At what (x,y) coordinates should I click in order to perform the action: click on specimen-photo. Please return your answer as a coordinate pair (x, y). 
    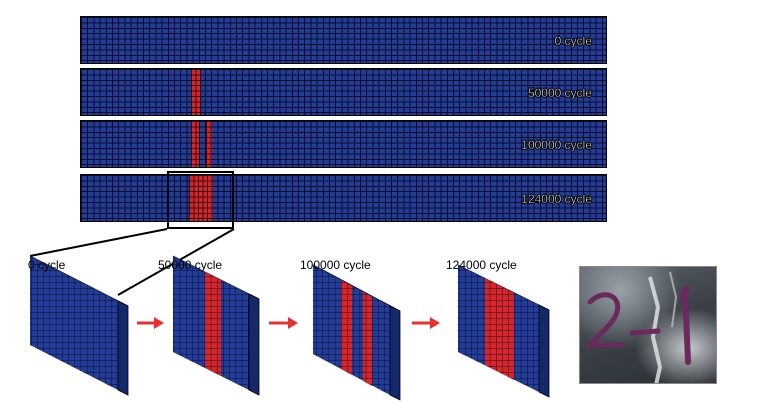
    Looking at the image, I should click on (648, 325).